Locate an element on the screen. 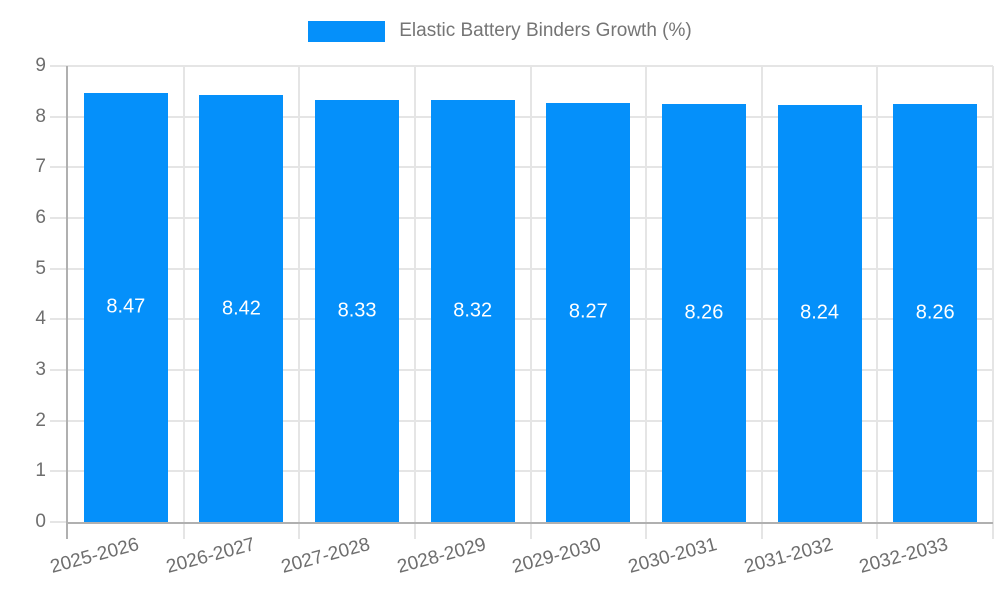  bar-value-label: 8.42 is located at coordinates (241, 308).